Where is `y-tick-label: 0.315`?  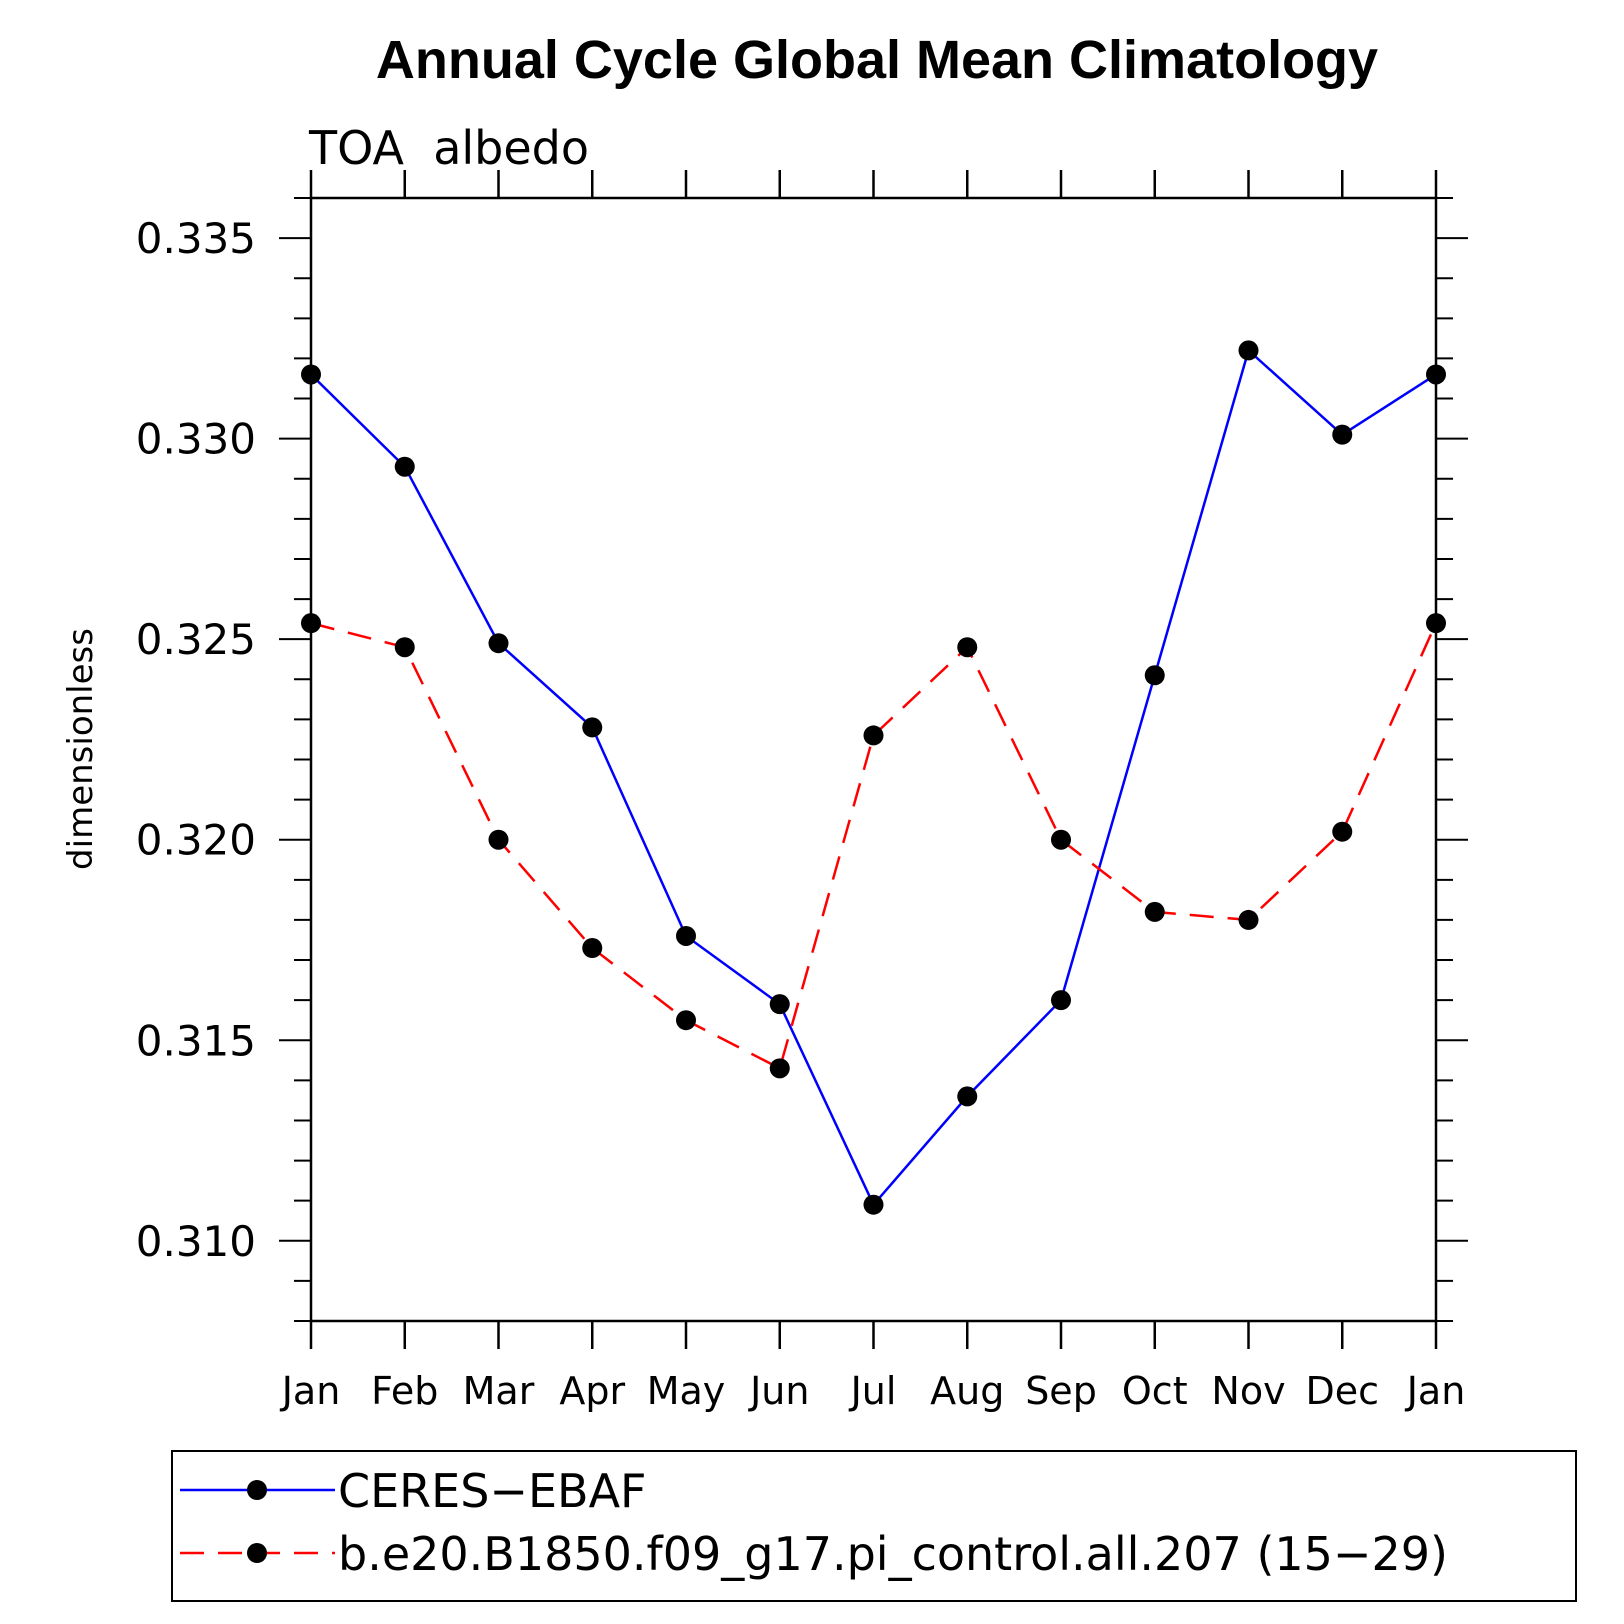 y-tick-label: 0.315 is located at coordinates (196, 1040).